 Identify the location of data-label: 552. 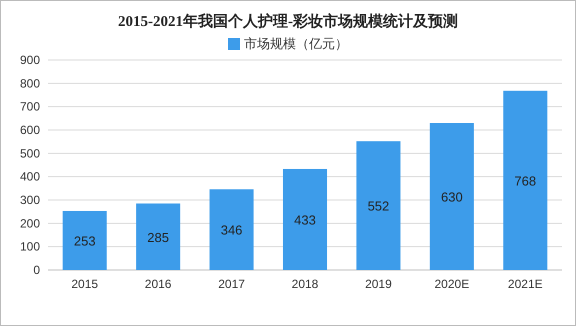
(379, 206).